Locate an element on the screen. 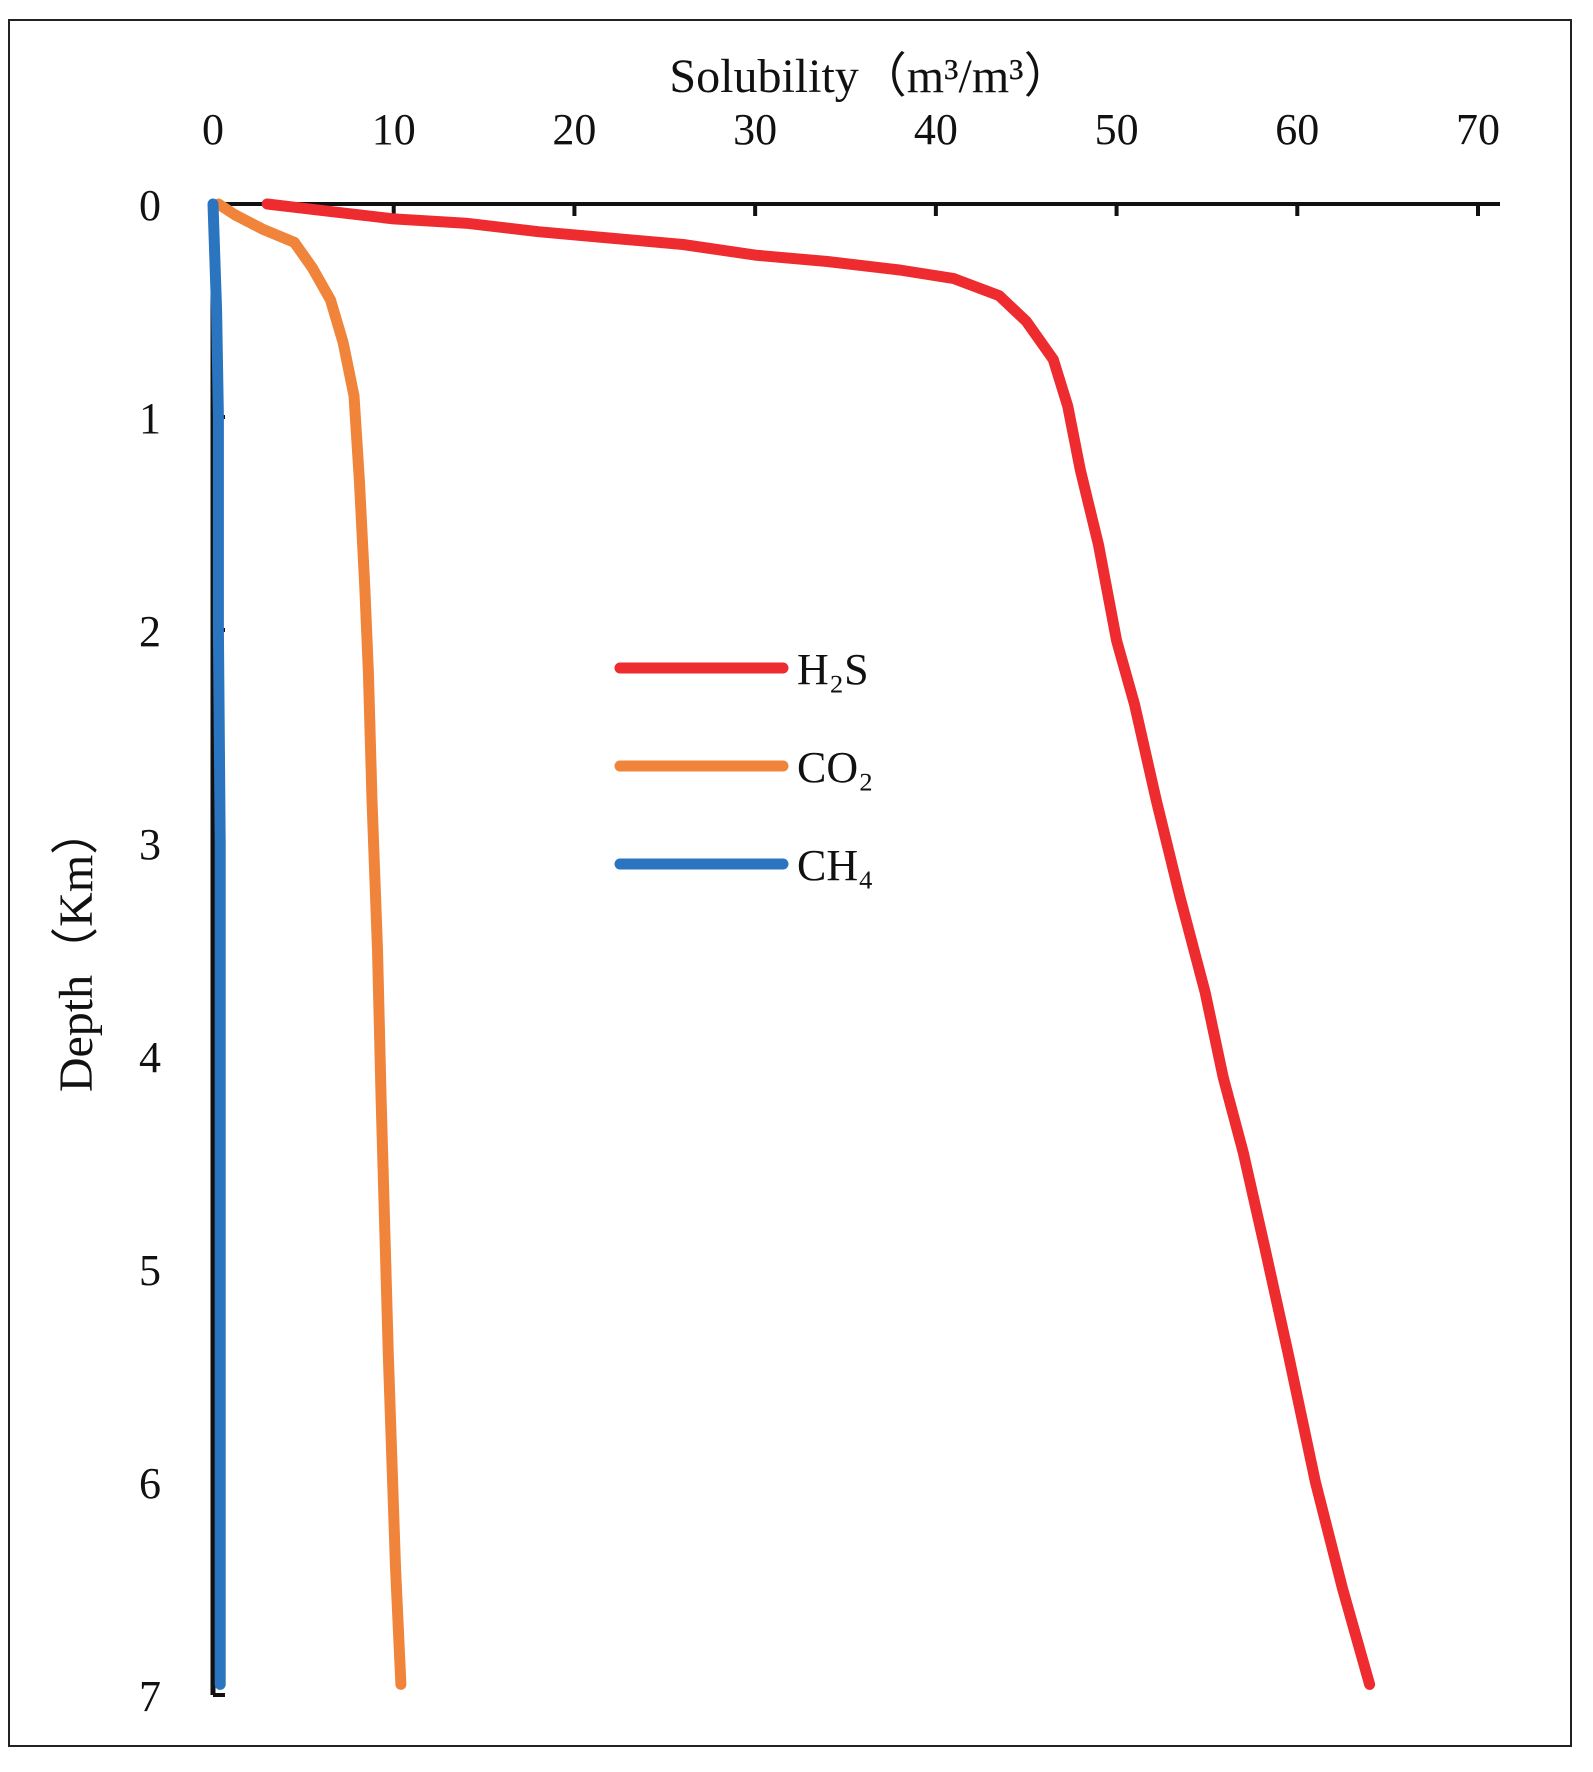 The width and height of the screenshot is (1593, 1772). y-tick-label: 5 is located at coordinates (150, 1270).